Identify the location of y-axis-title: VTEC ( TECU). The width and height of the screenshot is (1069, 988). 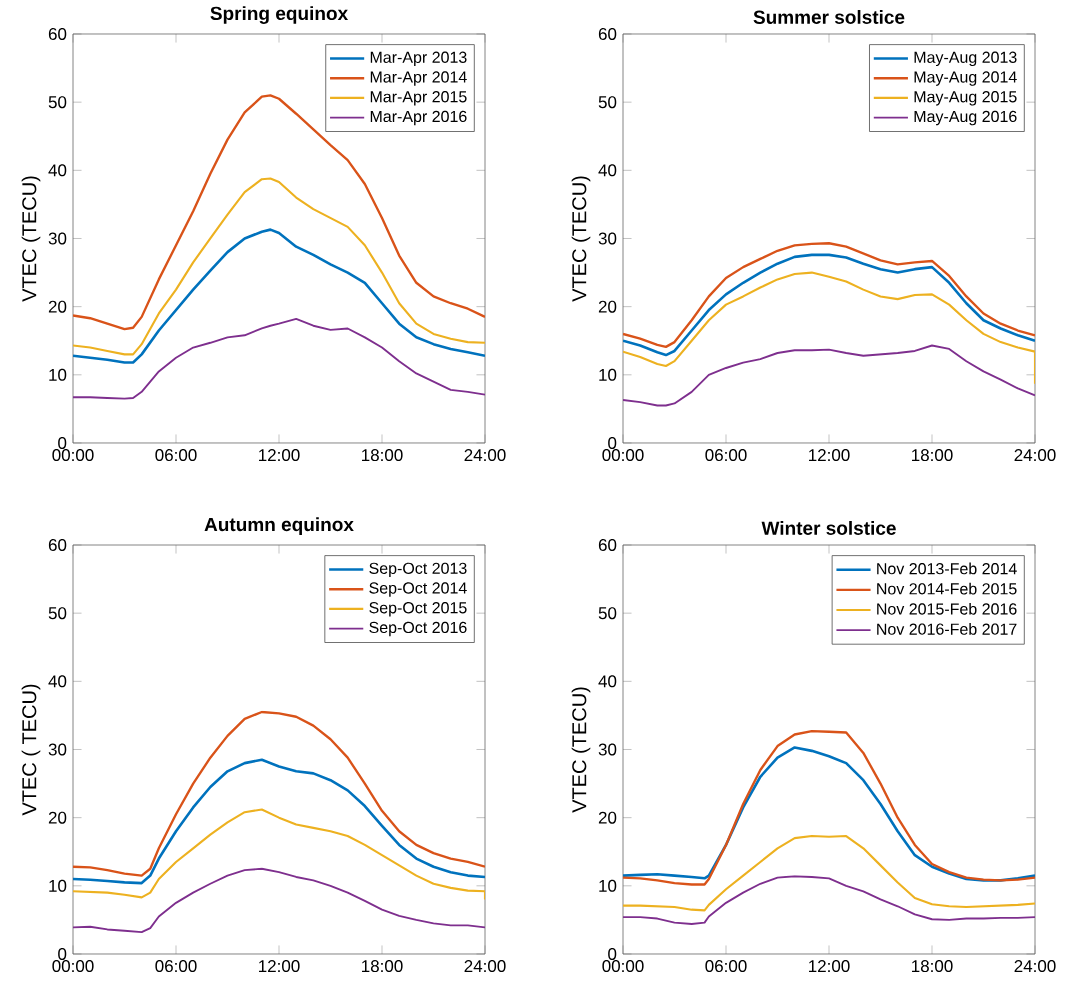
(31, 750).